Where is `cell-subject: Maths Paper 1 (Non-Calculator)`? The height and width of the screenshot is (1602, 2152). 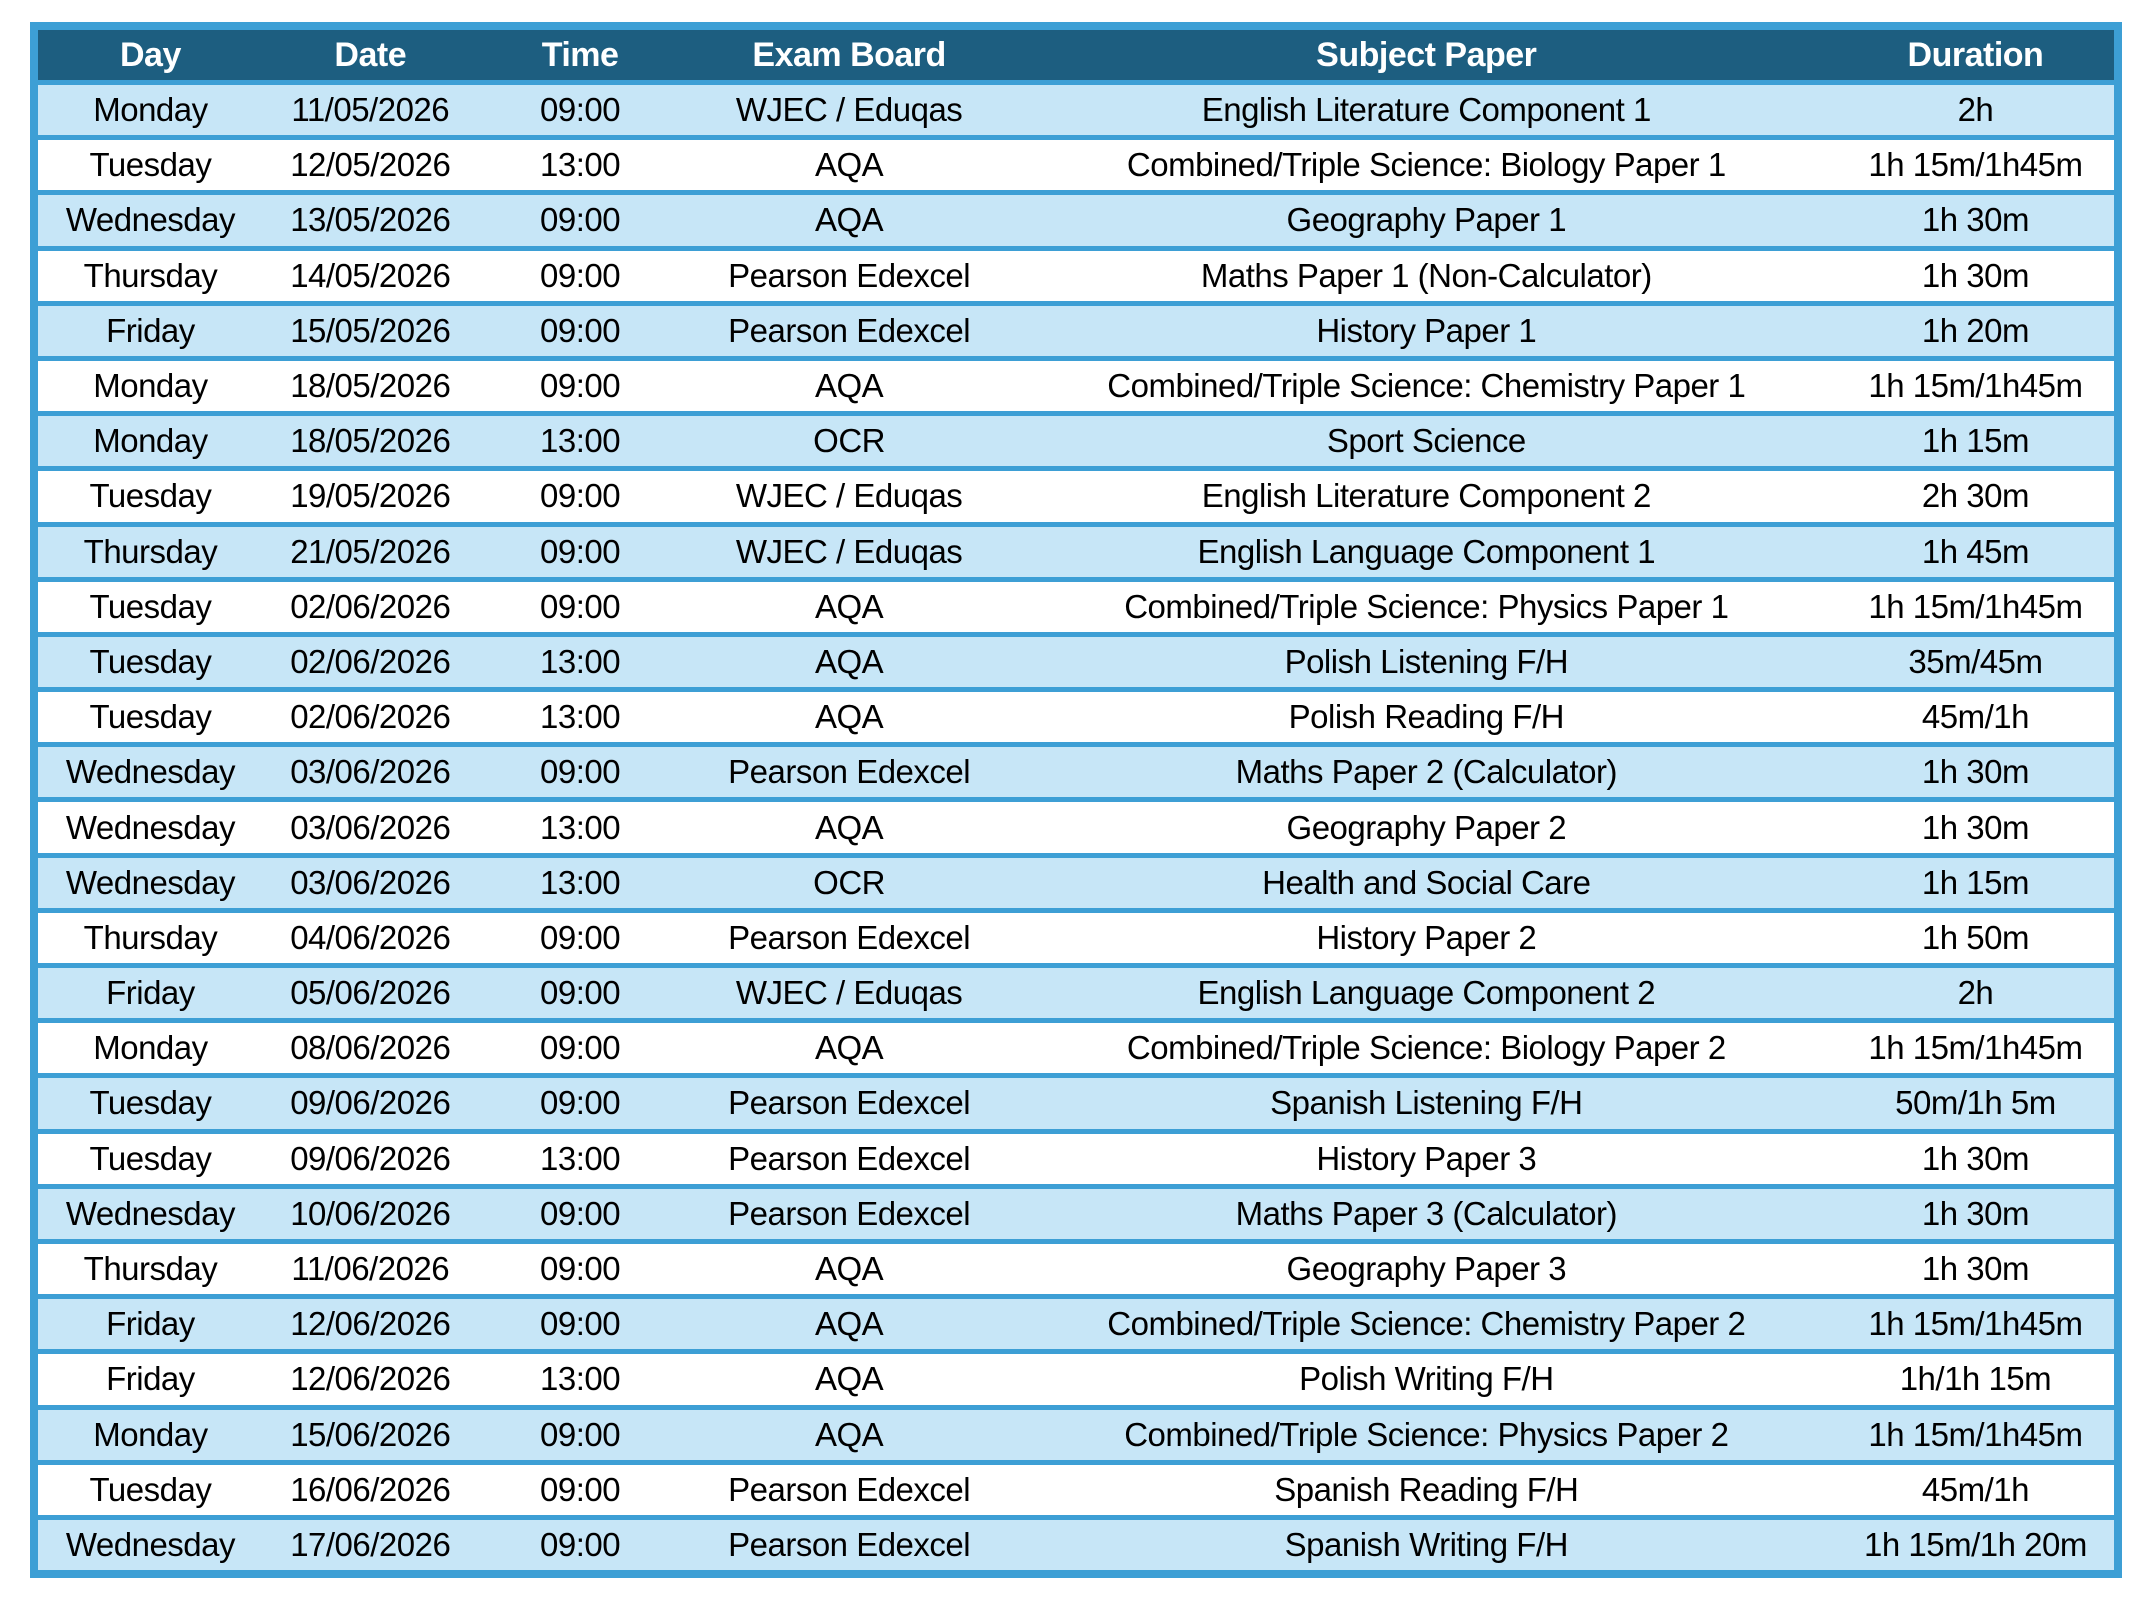 cell-subject: Maths Paper 1 (Non-Calculator) is located at coordinates (1426, 275).